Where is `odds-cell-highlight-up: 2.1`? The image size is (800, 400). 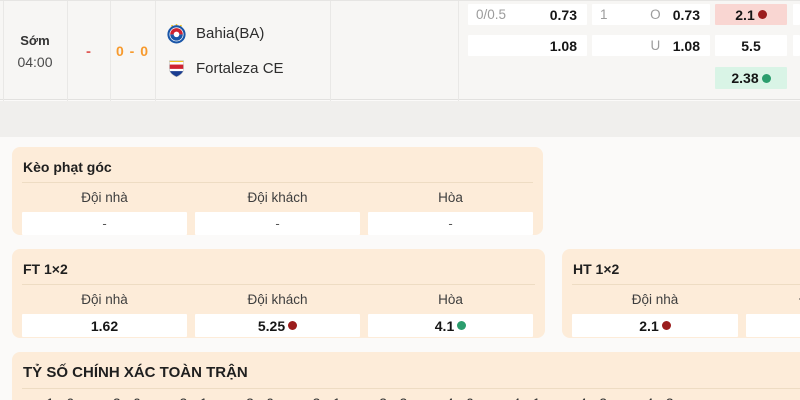
odds-cell-highlight-up: 2.1 is located at coordinates (751, 14).